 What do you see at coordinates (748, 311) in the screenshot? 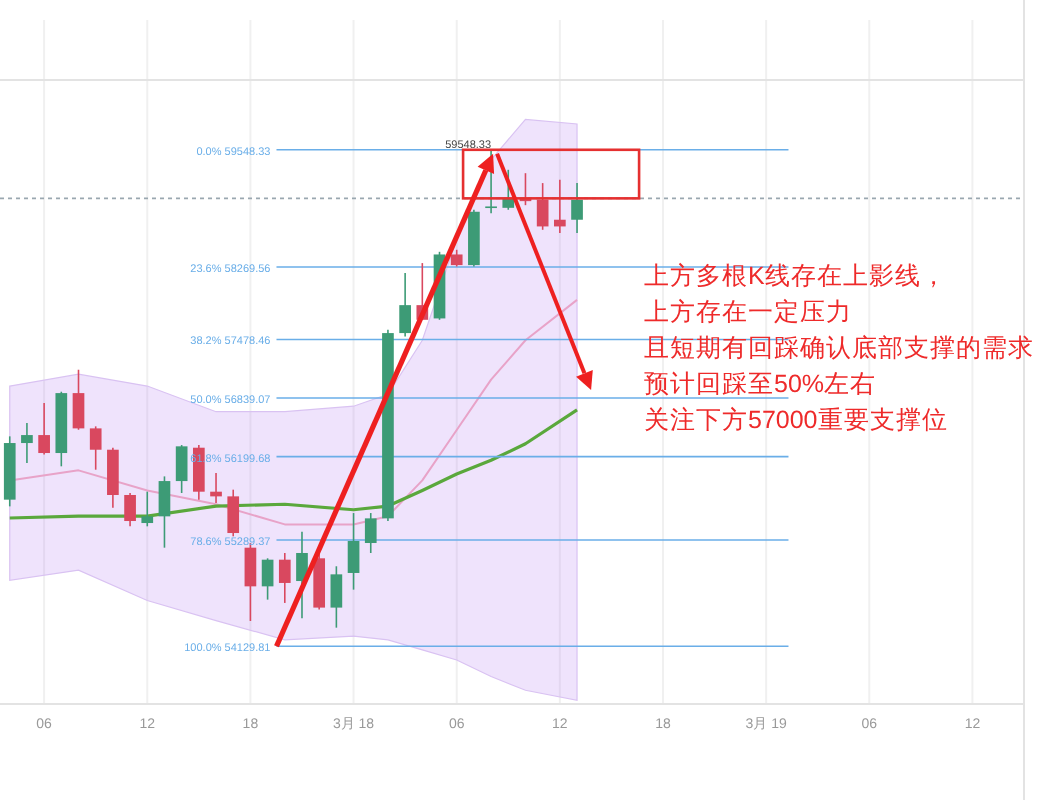
I see `annotation: 上方存在一定压力` at bounding box center [748, 311].